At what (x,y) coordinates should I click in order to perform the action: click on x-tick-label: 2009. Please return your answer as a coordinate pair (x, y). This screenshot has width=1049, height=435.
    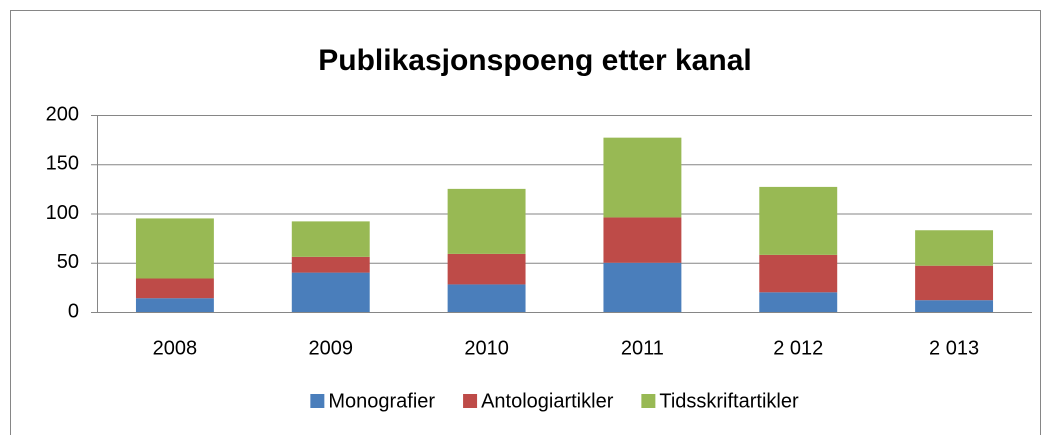
    Looking at the image, I should click on (331, 348).